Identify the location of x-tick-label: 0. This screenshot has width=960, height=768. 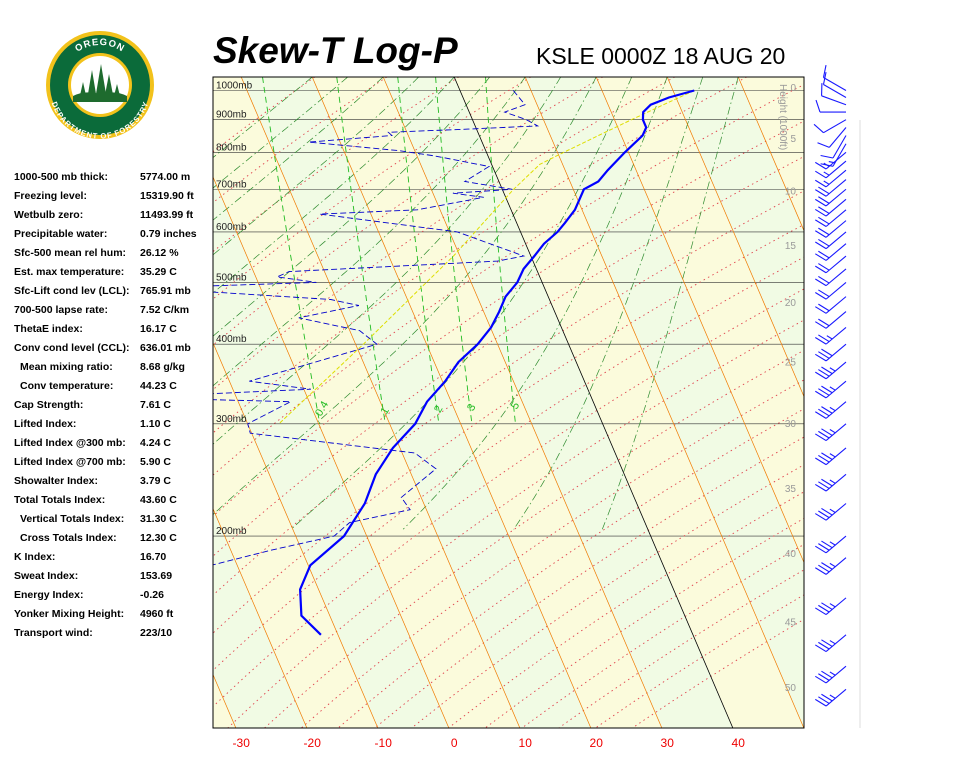
(454, 743).